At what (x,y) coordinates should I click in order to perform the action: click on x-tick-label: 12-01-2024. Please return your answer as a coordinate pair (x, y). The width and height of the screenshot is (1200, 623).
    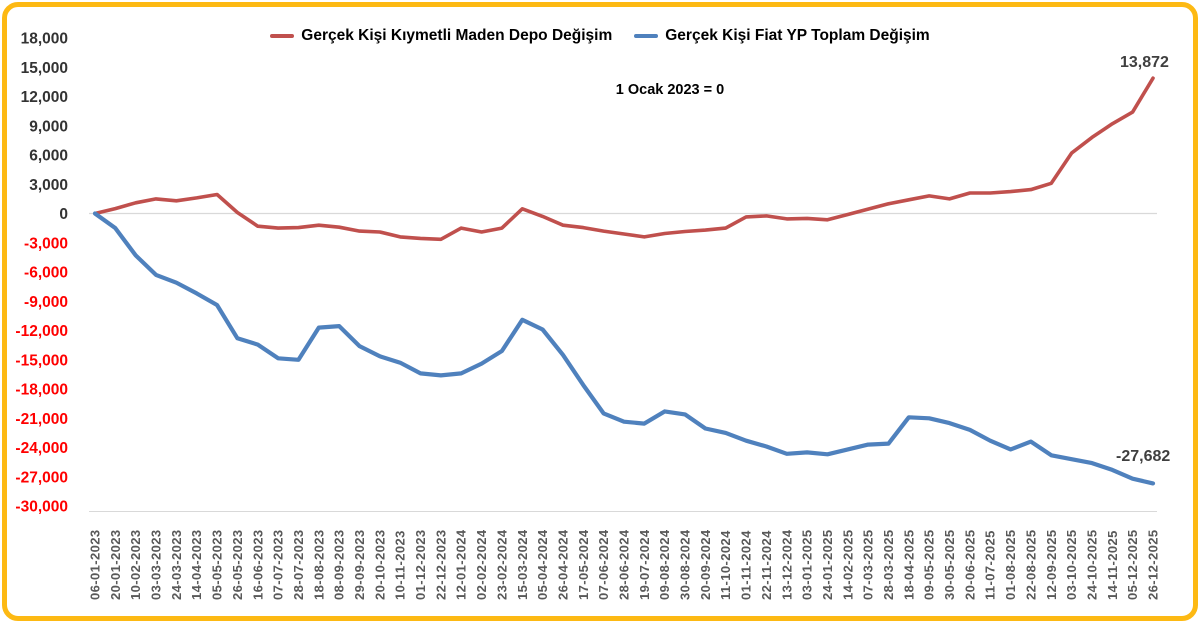
    Looking at the image, I should click on (461, 564).